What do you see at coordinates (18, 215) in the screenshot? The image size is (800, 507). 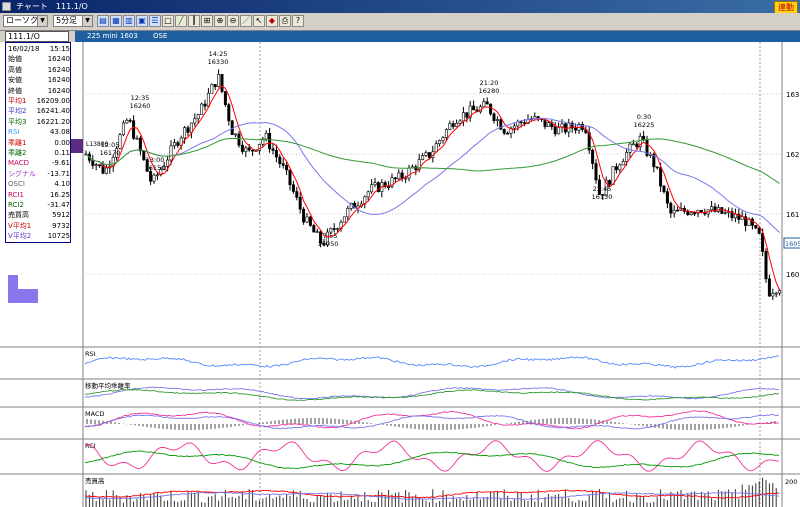 I see `info-label: 売買高` at bounding box center [18, 215].